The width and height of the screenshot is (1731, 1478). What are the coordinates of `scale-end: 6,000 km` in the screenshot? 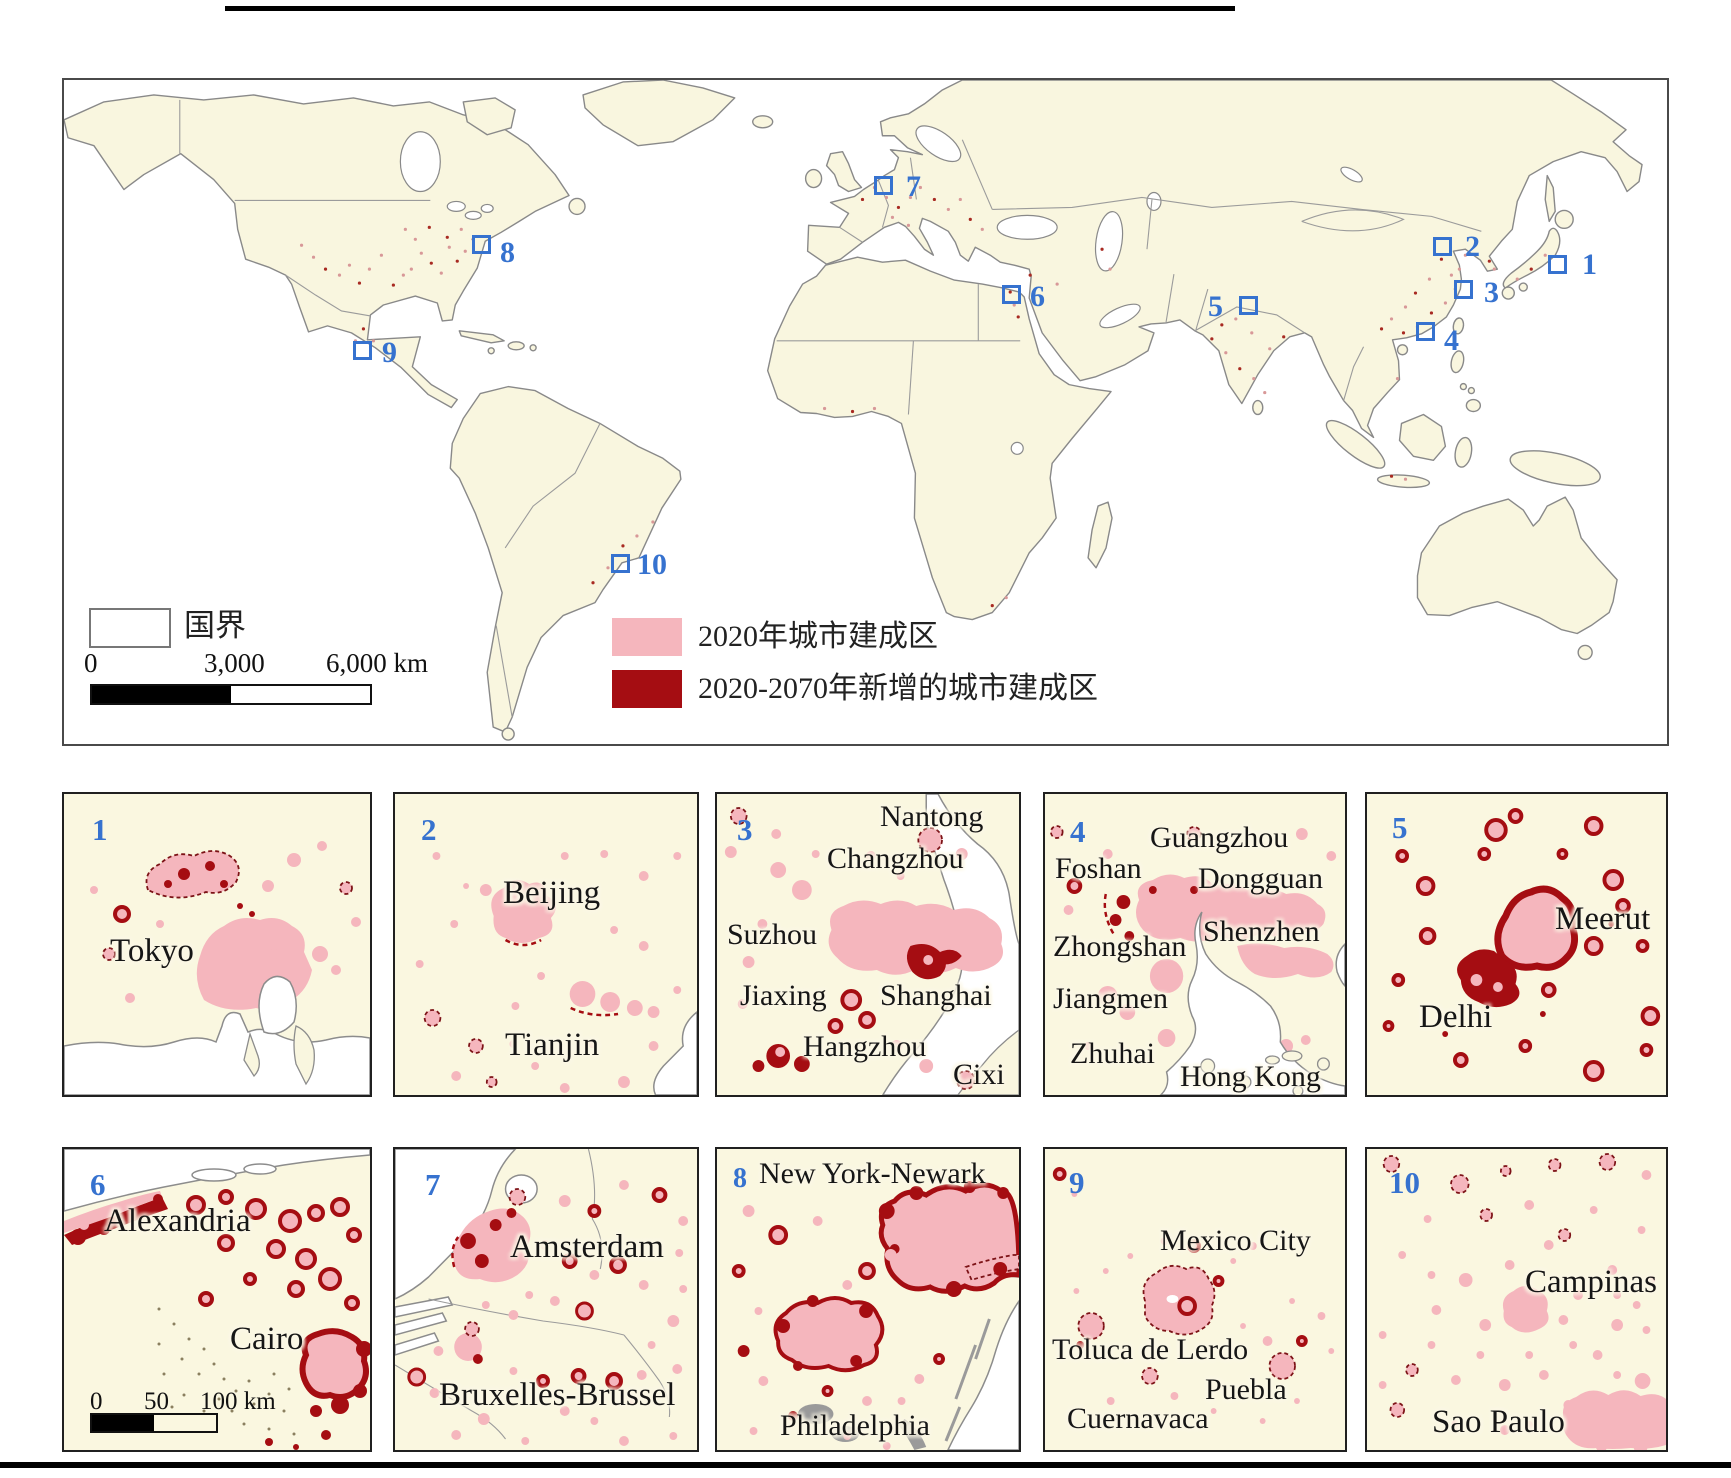 It's located at (377, 663).